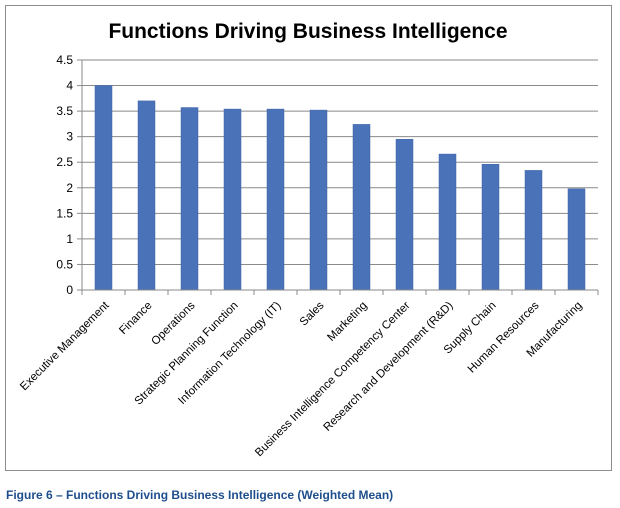 The image size is (620, 508). What do you see at coordinates (69, 188) in the screenshot?
I see `y-tick-label: 2` at bounding box center [69, 188].